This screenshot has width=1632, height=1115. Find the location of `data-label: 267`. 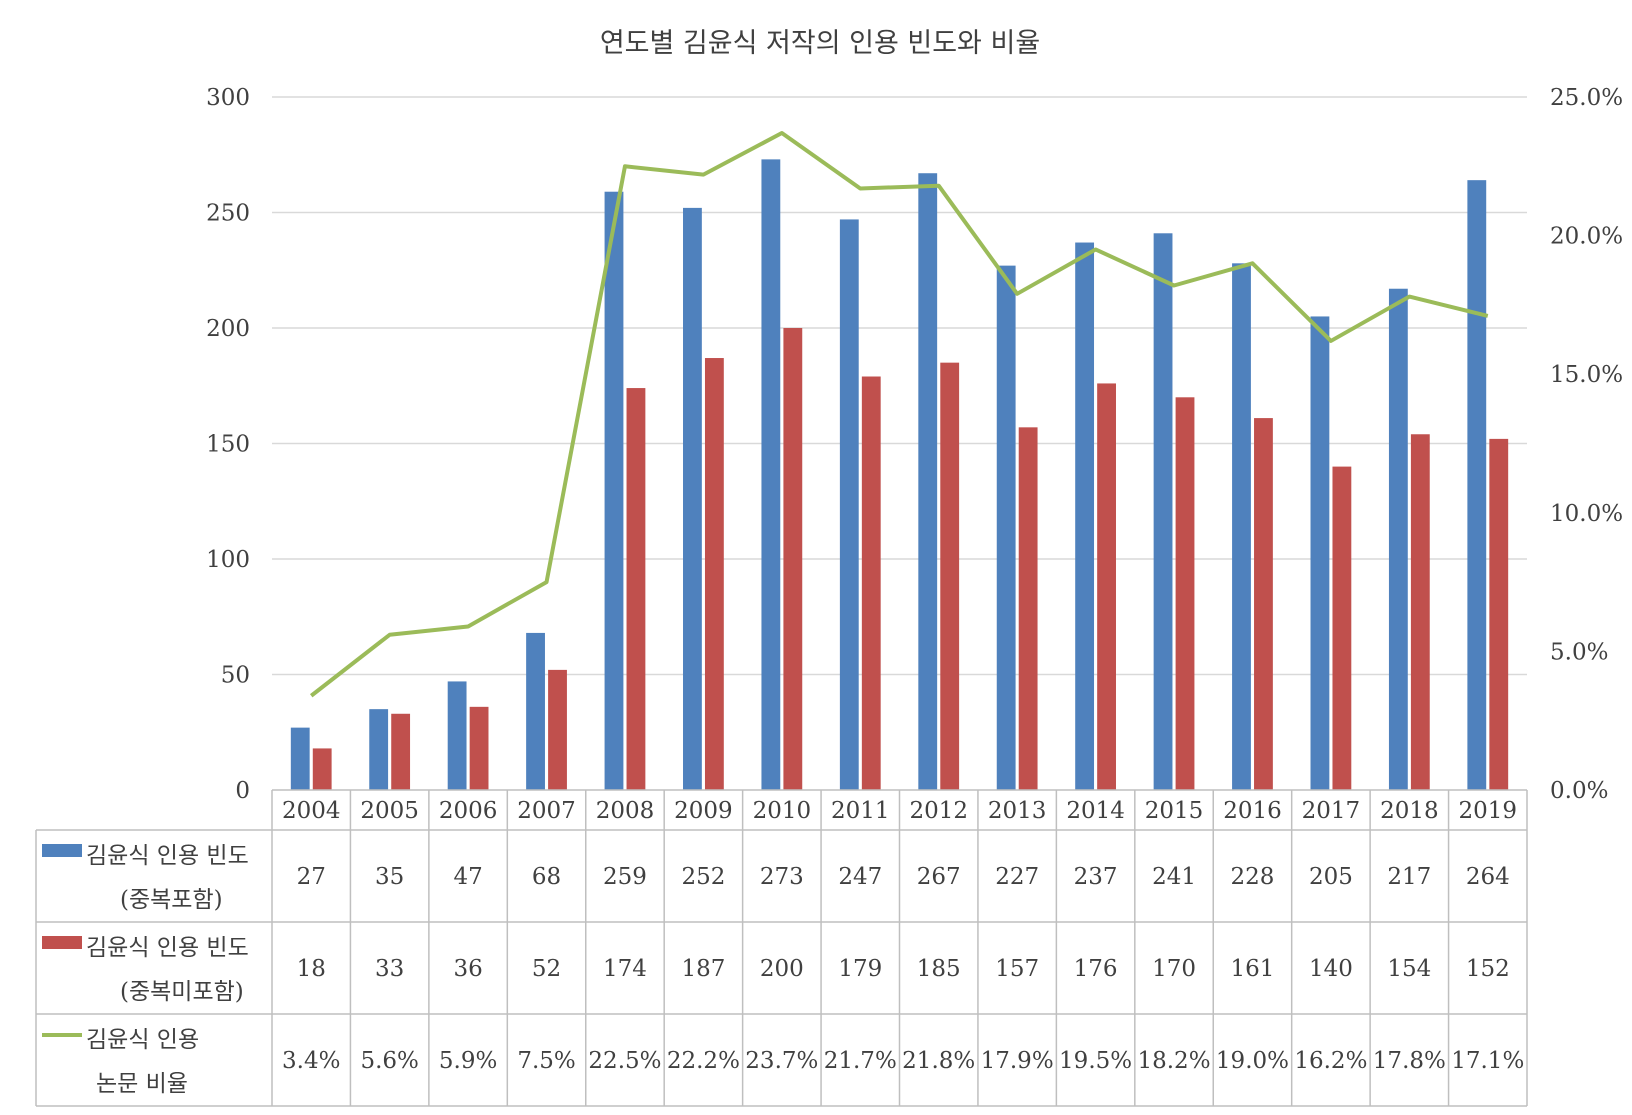

data-label: 267 is located at coordinates (939, 877).